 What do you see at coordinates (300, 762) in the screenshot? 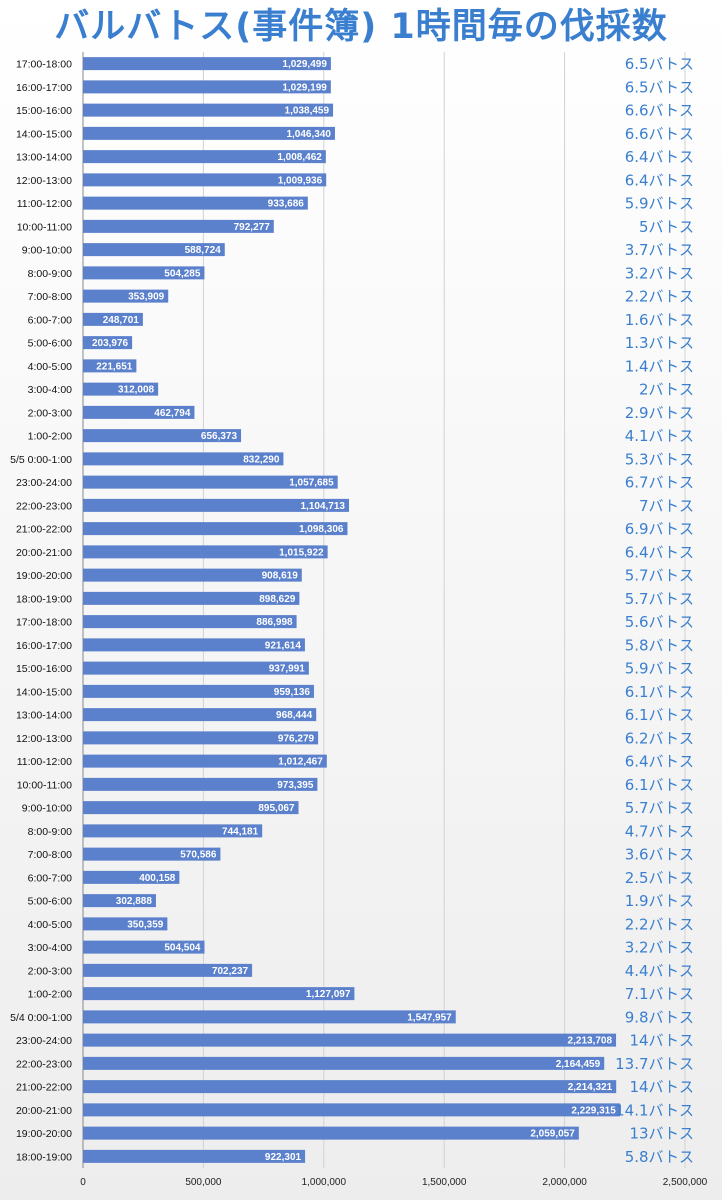
I see `value-label: 1,012,467` at bounding box center [300, 762].